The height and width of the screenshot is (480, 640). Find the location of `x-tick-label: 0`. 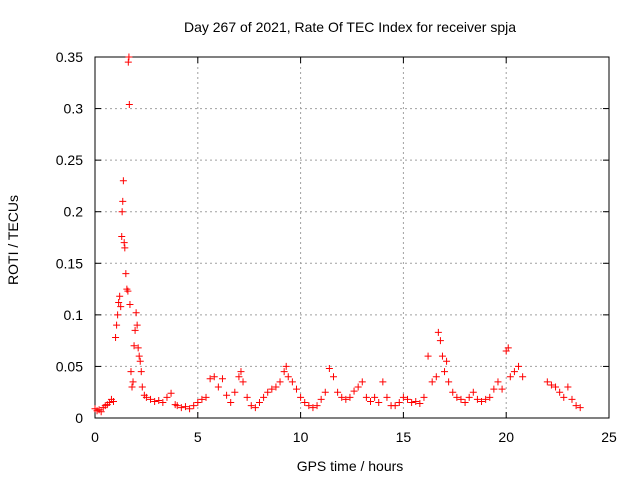

x-tick-label: 0 is located at coordinates (95, 437).